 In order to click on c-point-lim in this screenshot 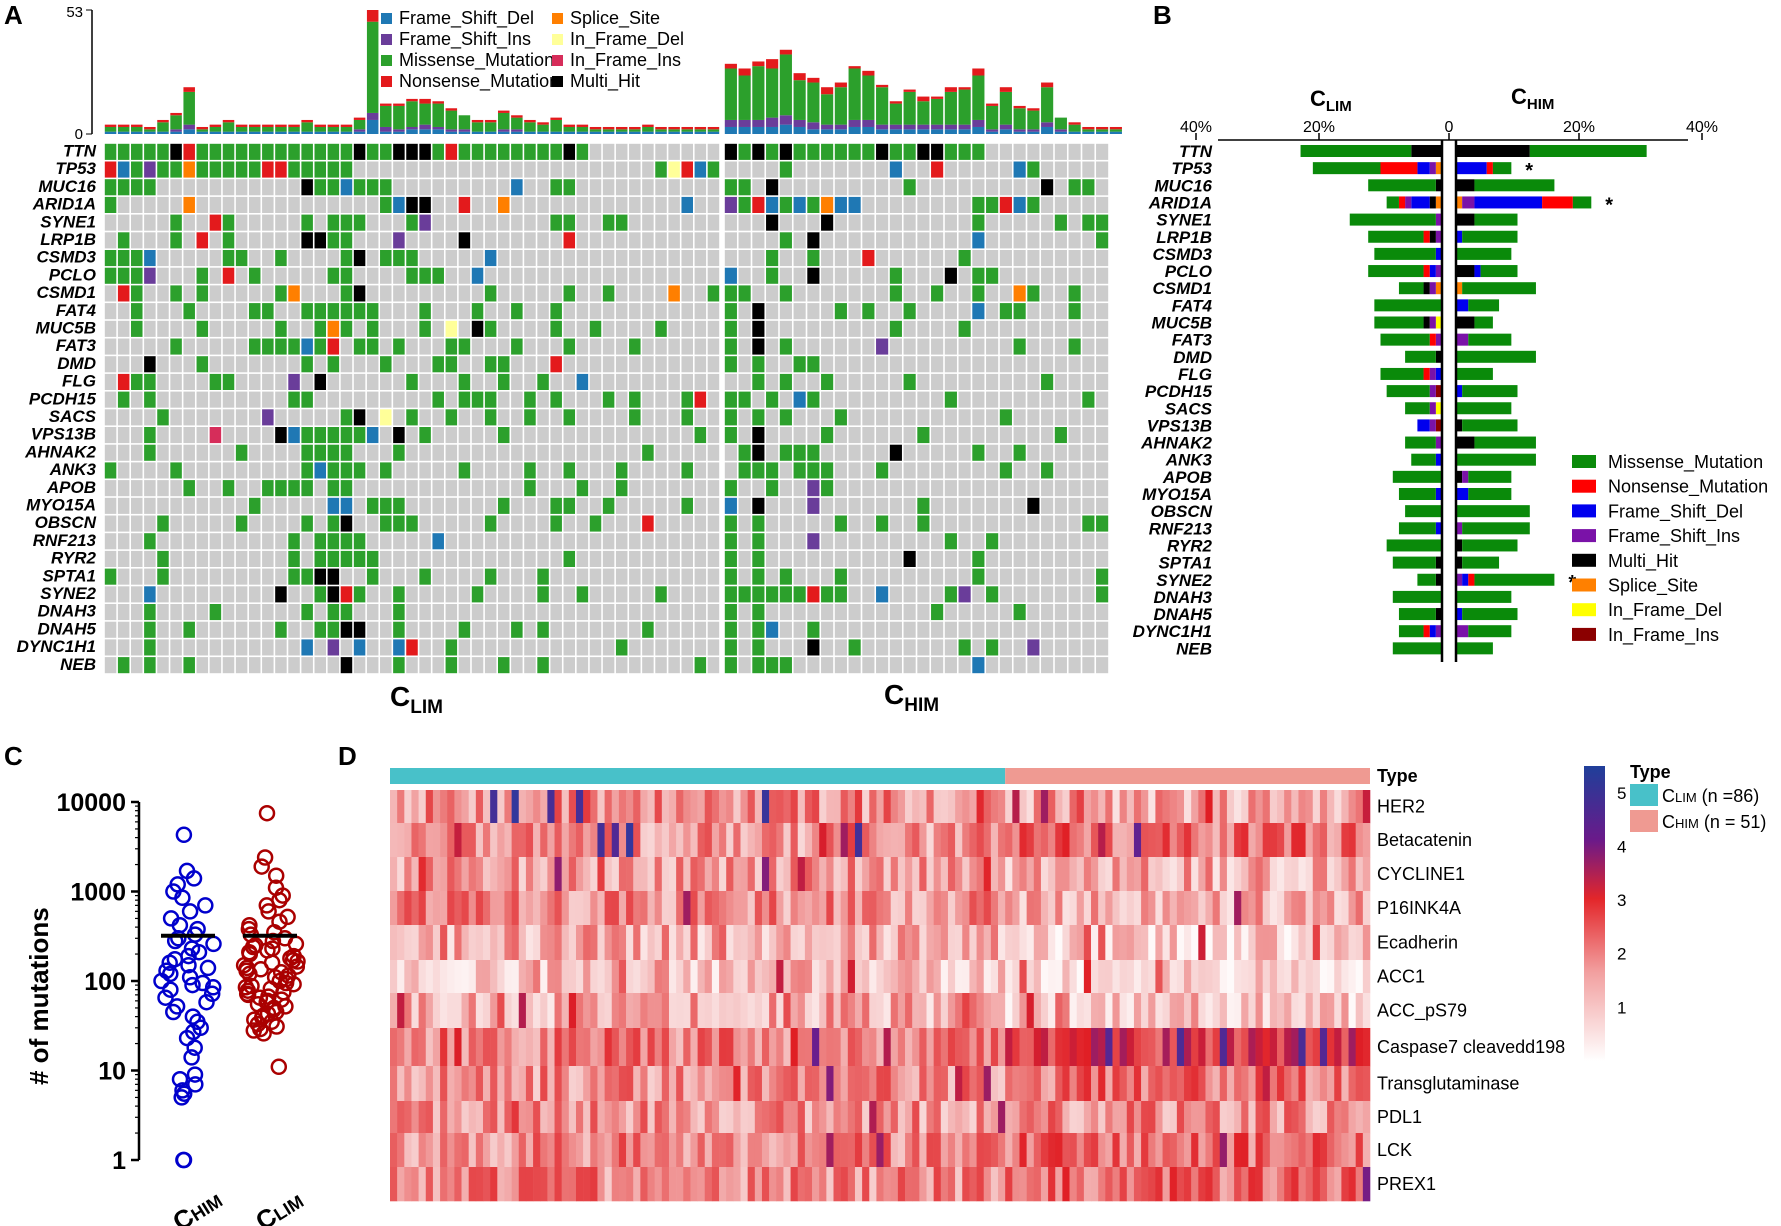, I will do `click(293, 984)`.